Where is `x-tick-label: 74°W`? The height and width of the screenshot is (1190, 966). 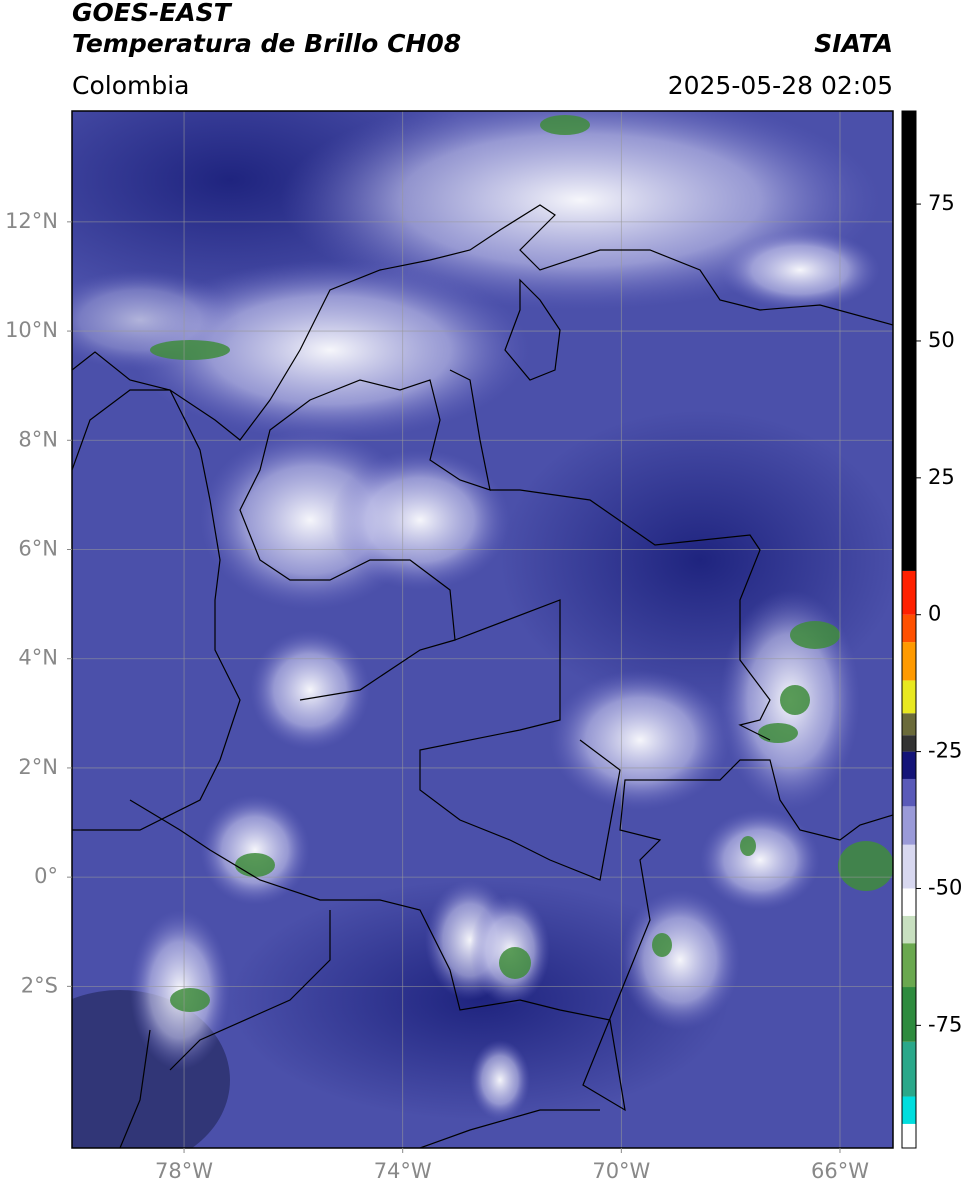
x-tick-label: 74°W is located at coordinates (403, 1171).